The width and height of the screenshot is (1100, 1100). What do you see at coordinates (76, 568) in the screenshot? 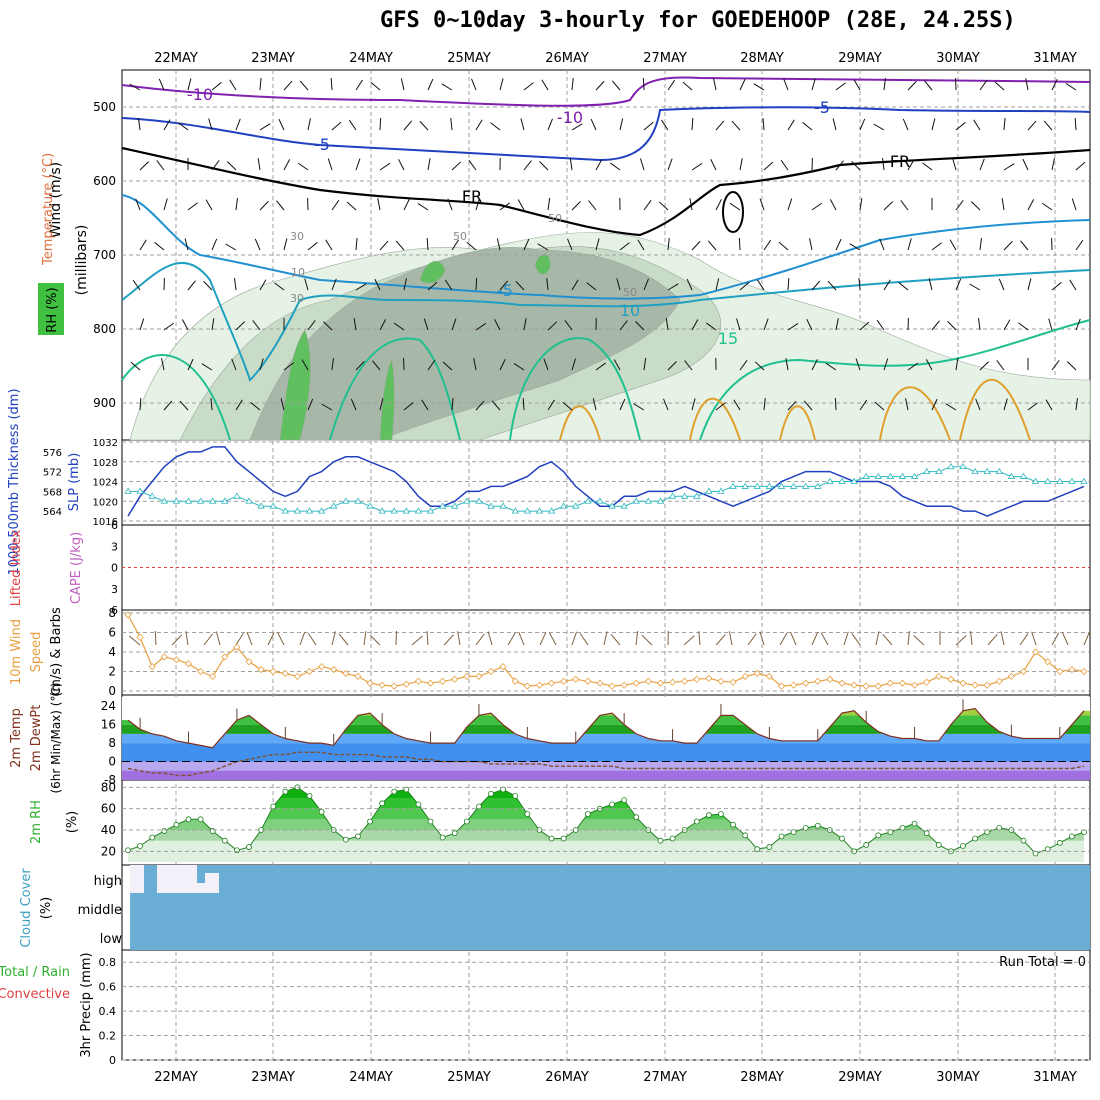
I see `cape-label: CAPE (J/kg)` at bounding box center [76, 568].